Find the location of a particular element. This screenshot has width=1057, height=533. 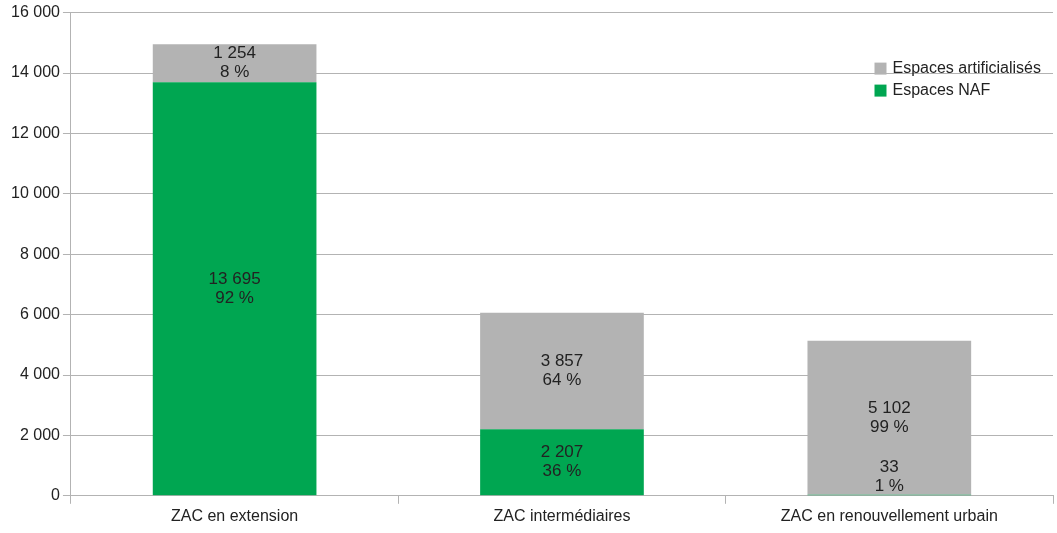

y-tick-label: 8 000 is located at coordinates (40, 253).